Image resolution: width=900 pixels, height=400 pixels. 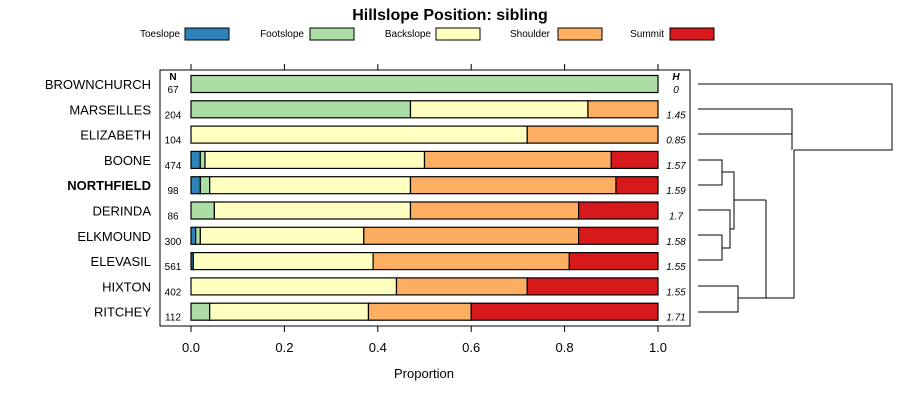 I want to click on bar-row: HIXTON 402 1.55, so click(x=394, y=287).